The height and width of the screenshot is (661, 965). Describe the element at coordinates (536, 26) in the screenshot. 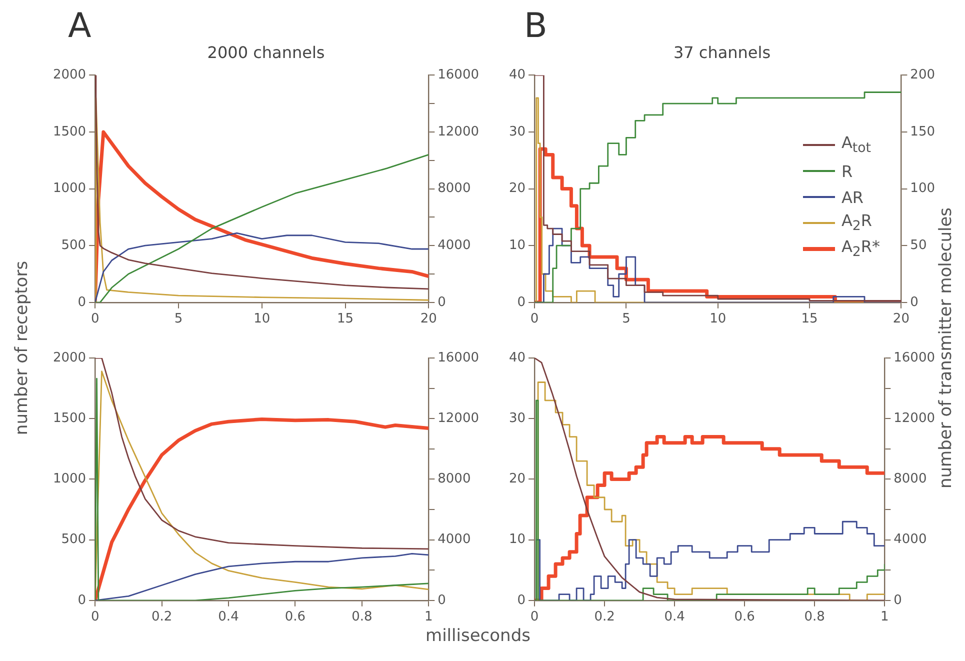

I see `text: B` at that location.